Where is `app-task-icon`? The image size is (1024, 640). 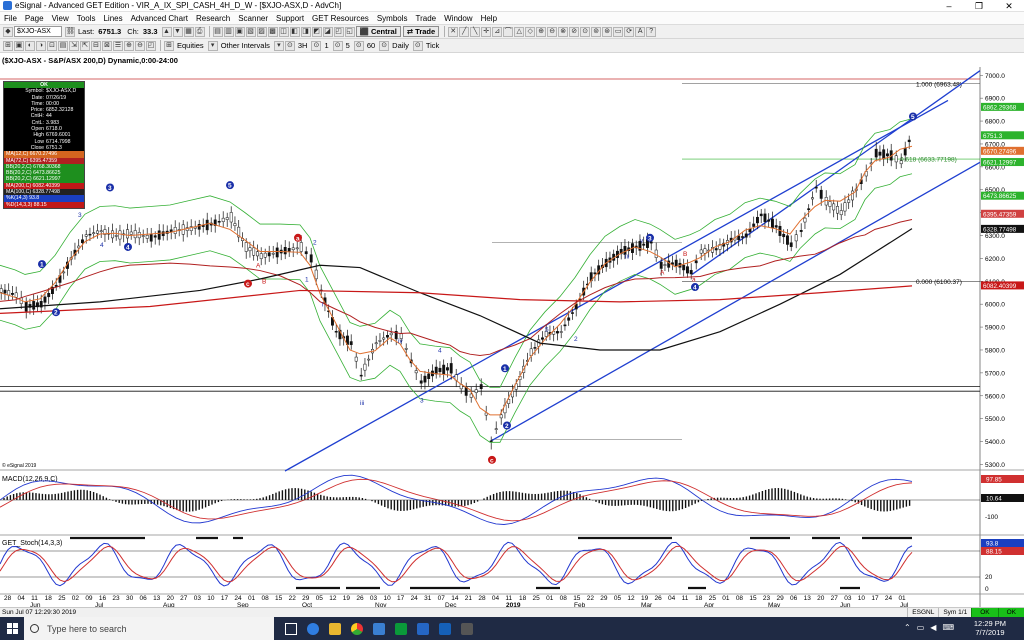
app-task-icon is located at coordinates (423, 628).